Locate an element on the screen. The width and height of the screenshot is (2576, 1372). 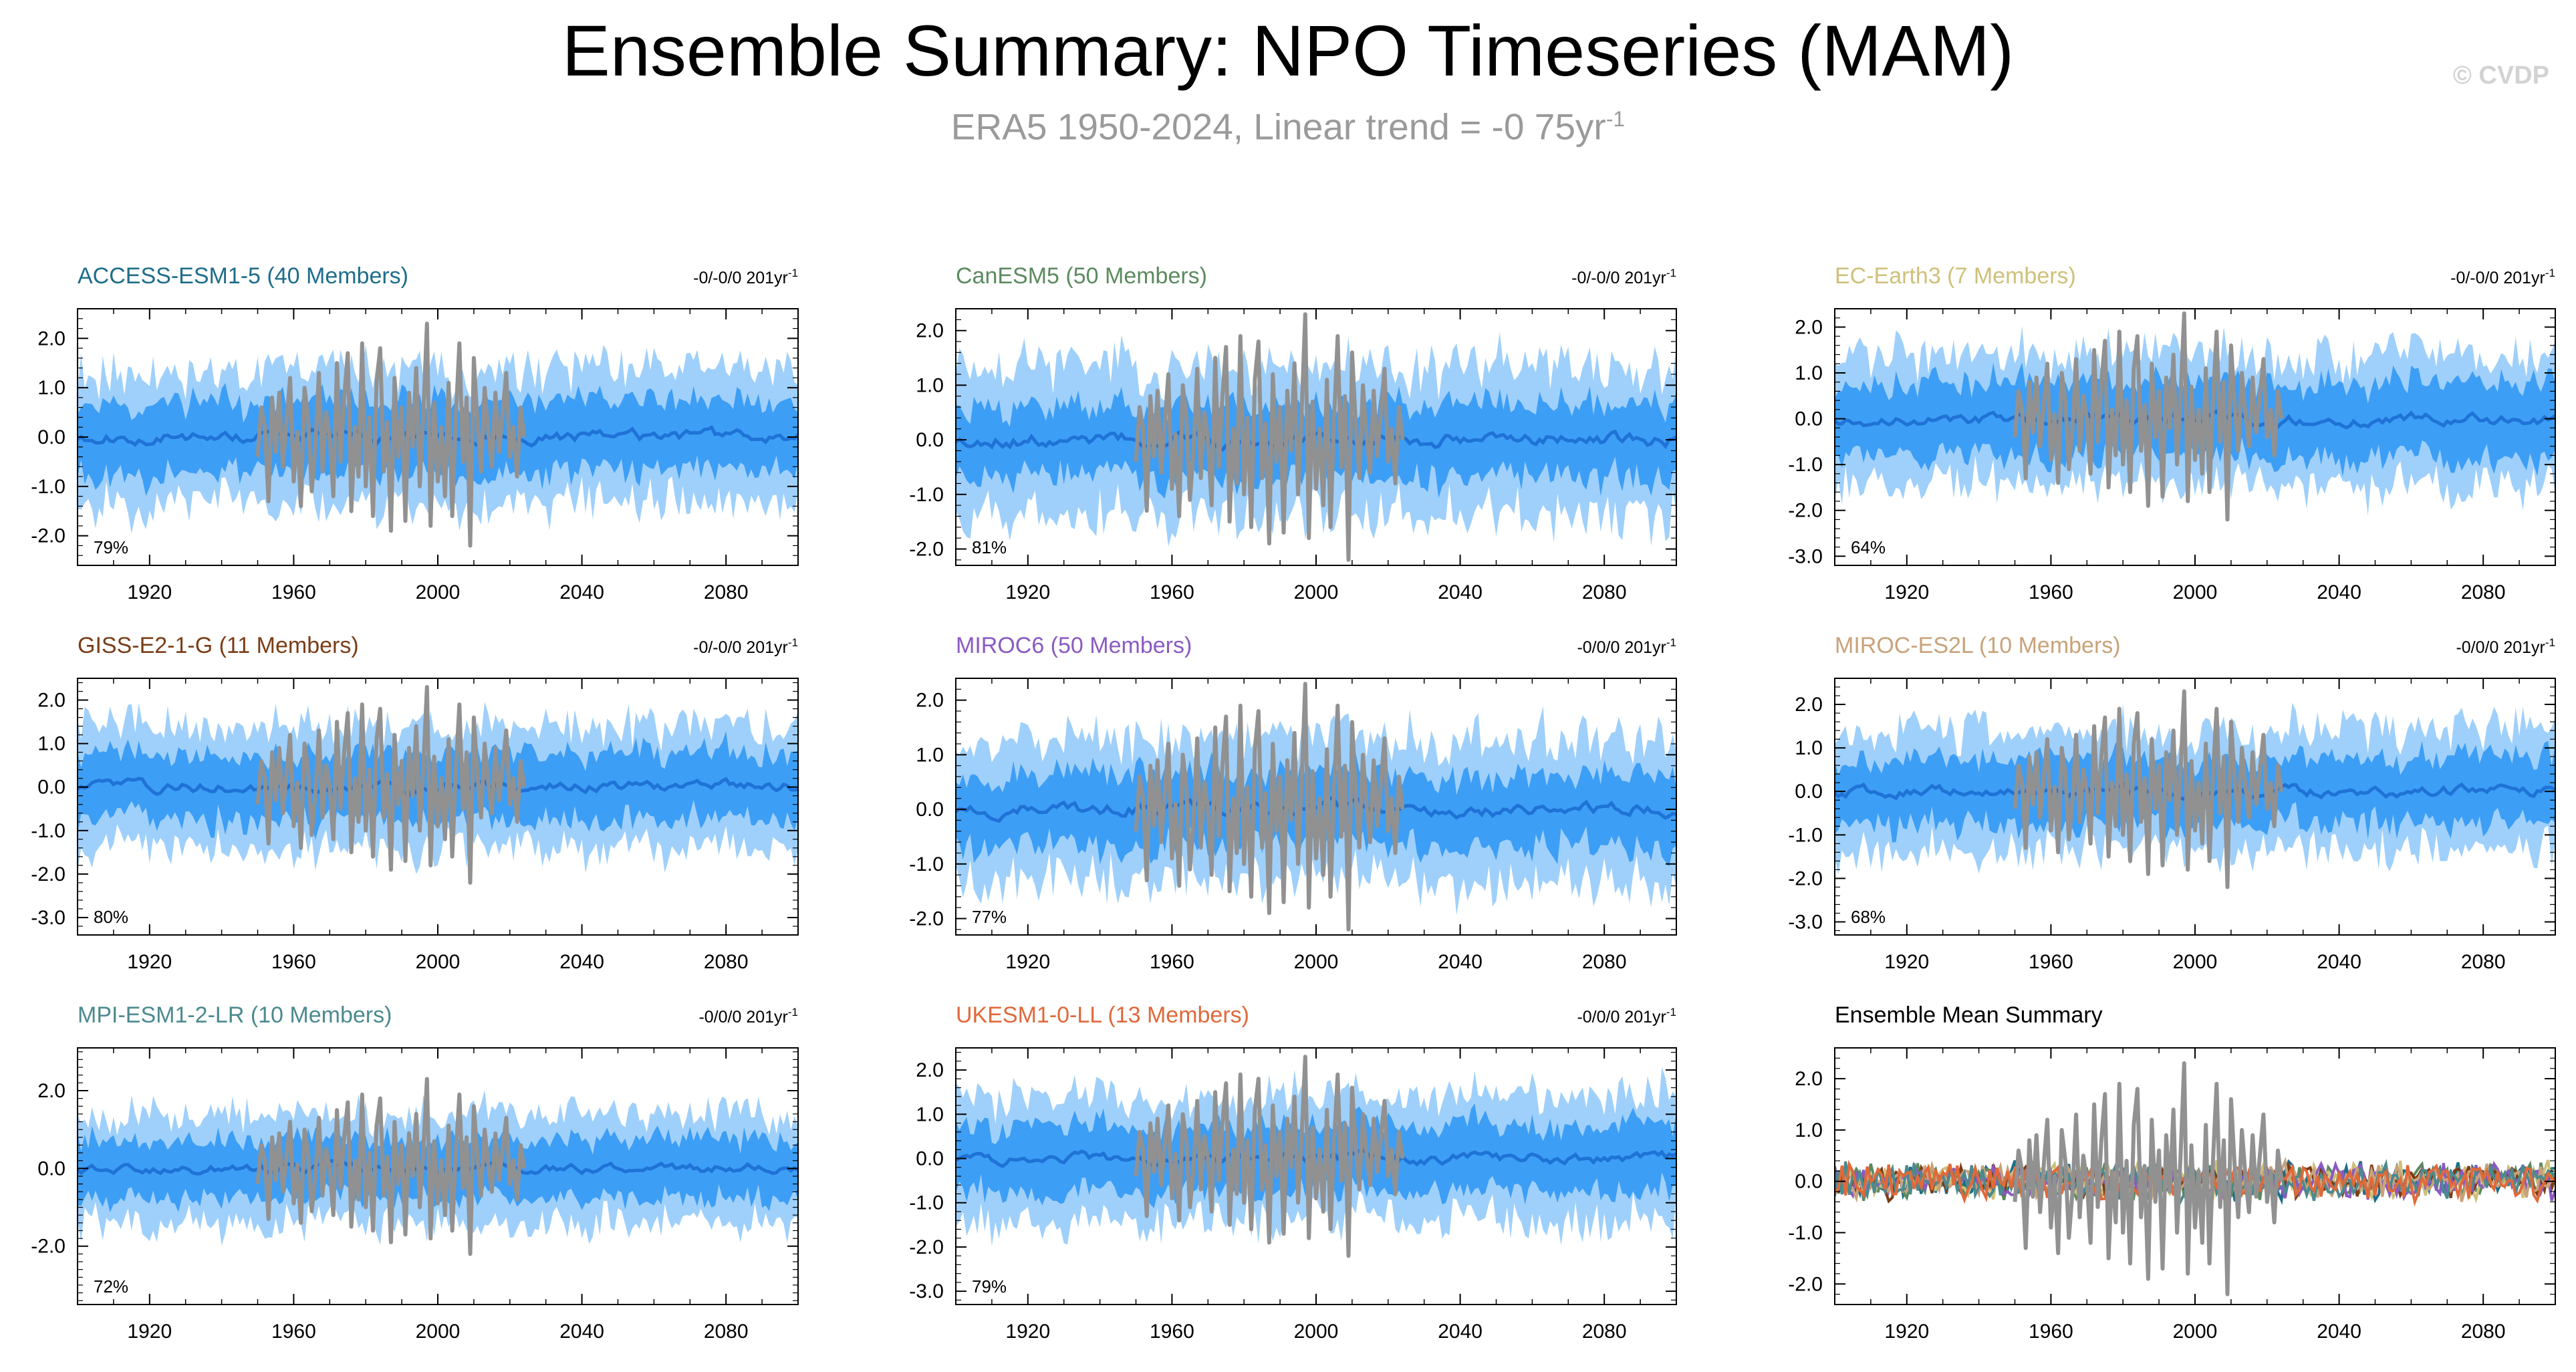
panel-trend: -0/-0/0 201yr-1 is located at coordinates (745, 277).